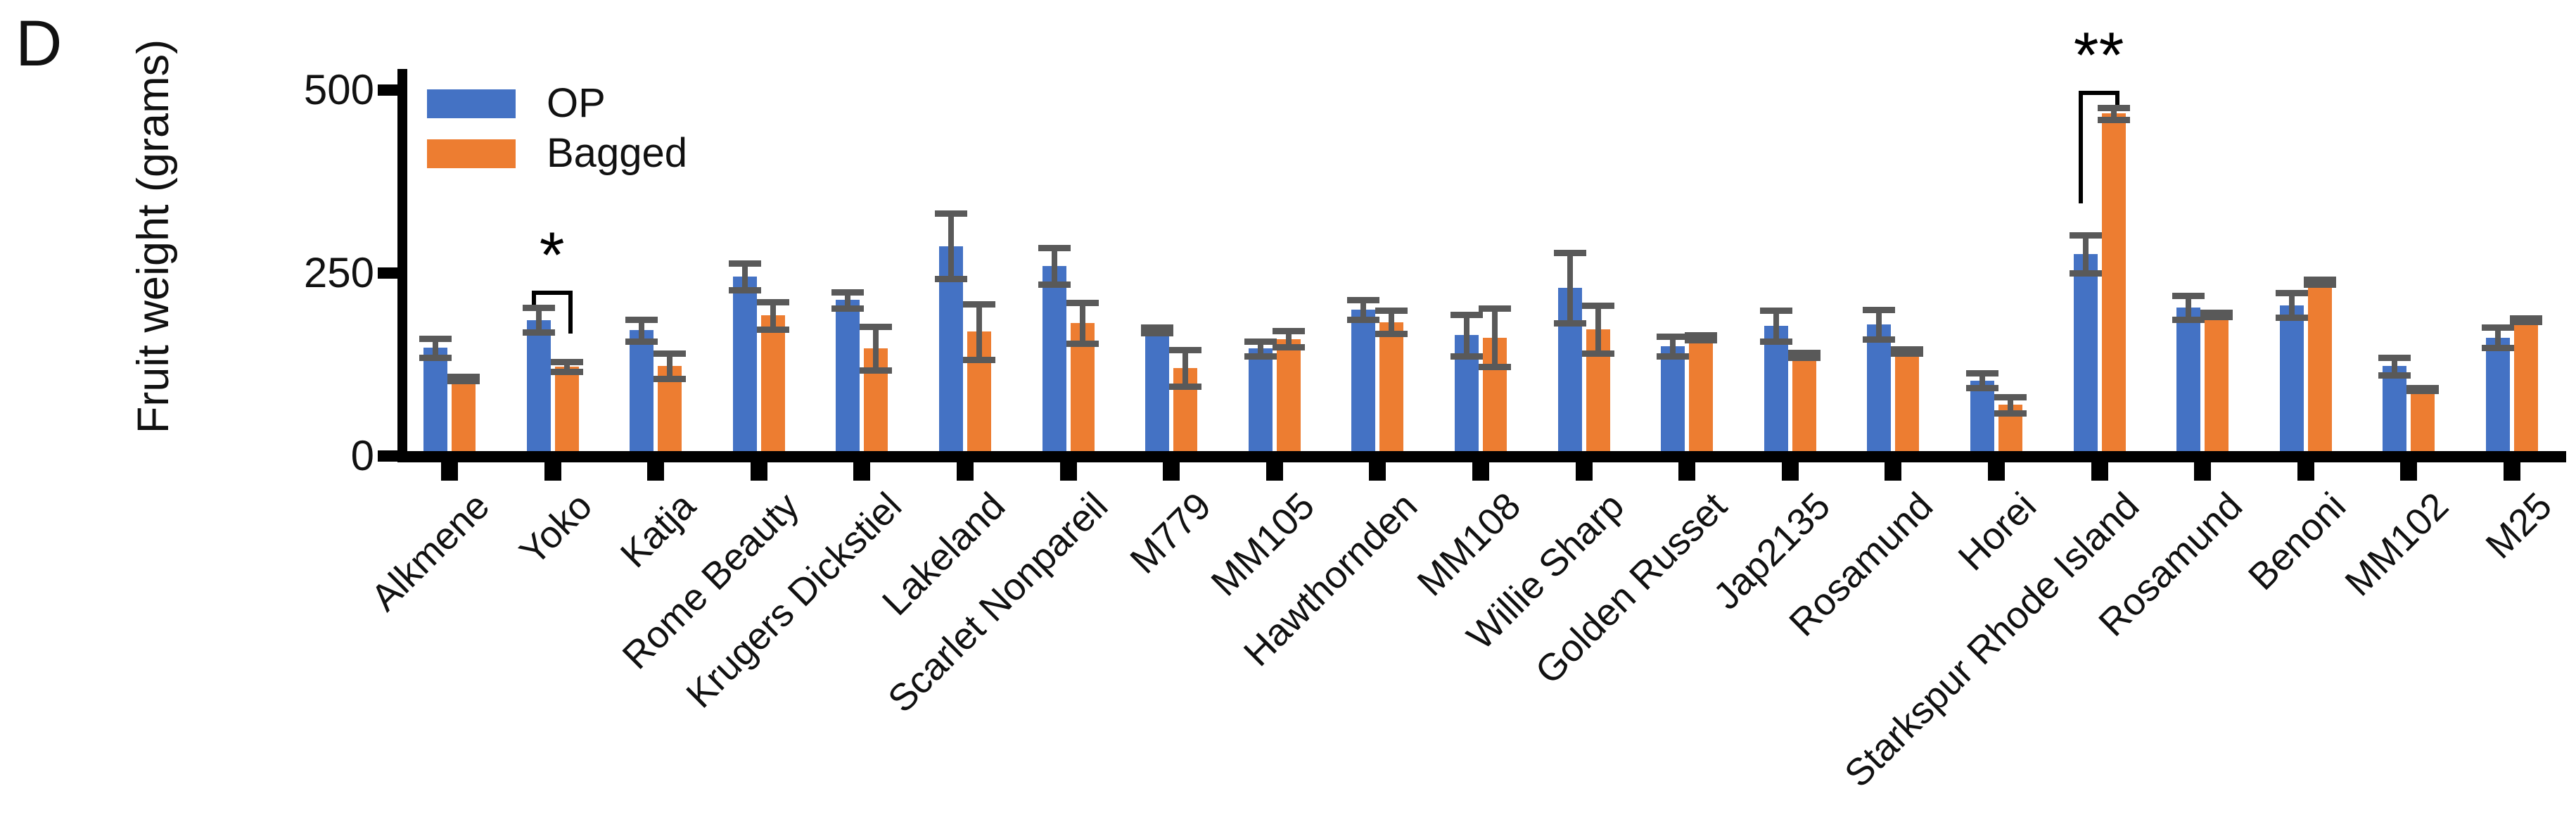 The width and height of the screenshot is (2576, 829). I want to click on legend-item-bagged: Bagged, so click(557, 153).